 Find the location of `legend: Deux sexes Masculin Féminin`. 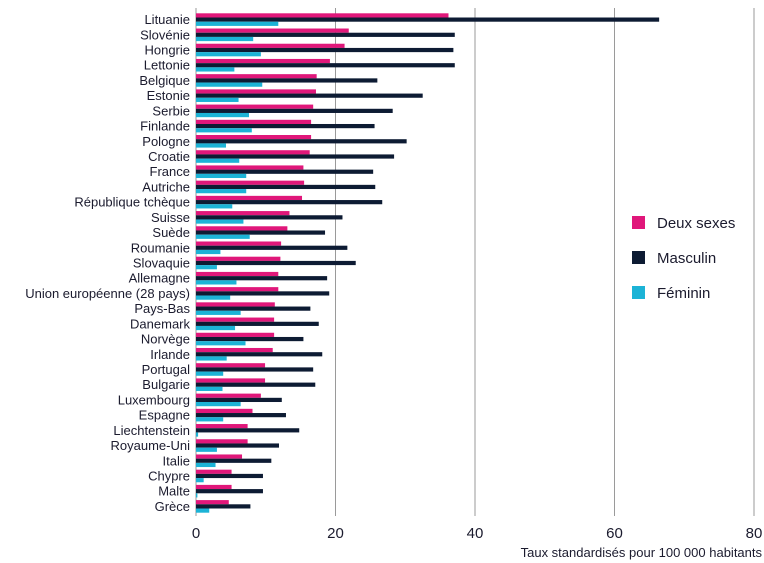

legend: Deux sexes Masculin Féminin is located at coordinates (683, 258).